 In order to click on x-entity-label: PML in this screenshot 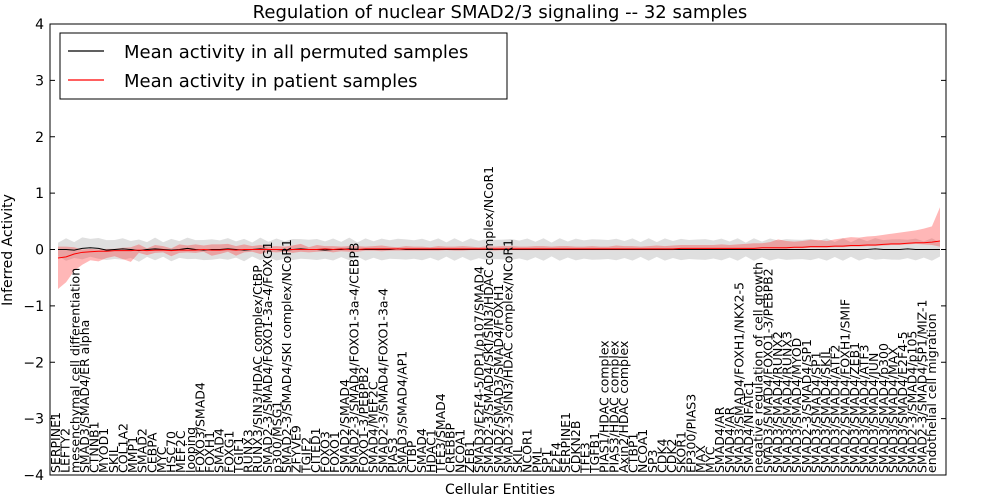, I will do `click(536, 460)`.